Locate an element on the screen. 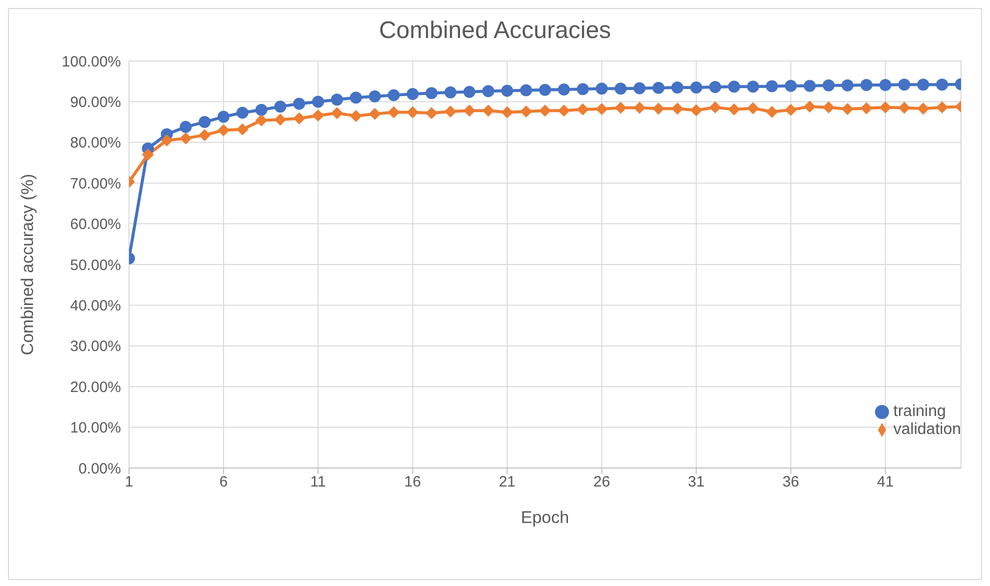  x-tick-label: 21 is located at coordinates (507, 482).